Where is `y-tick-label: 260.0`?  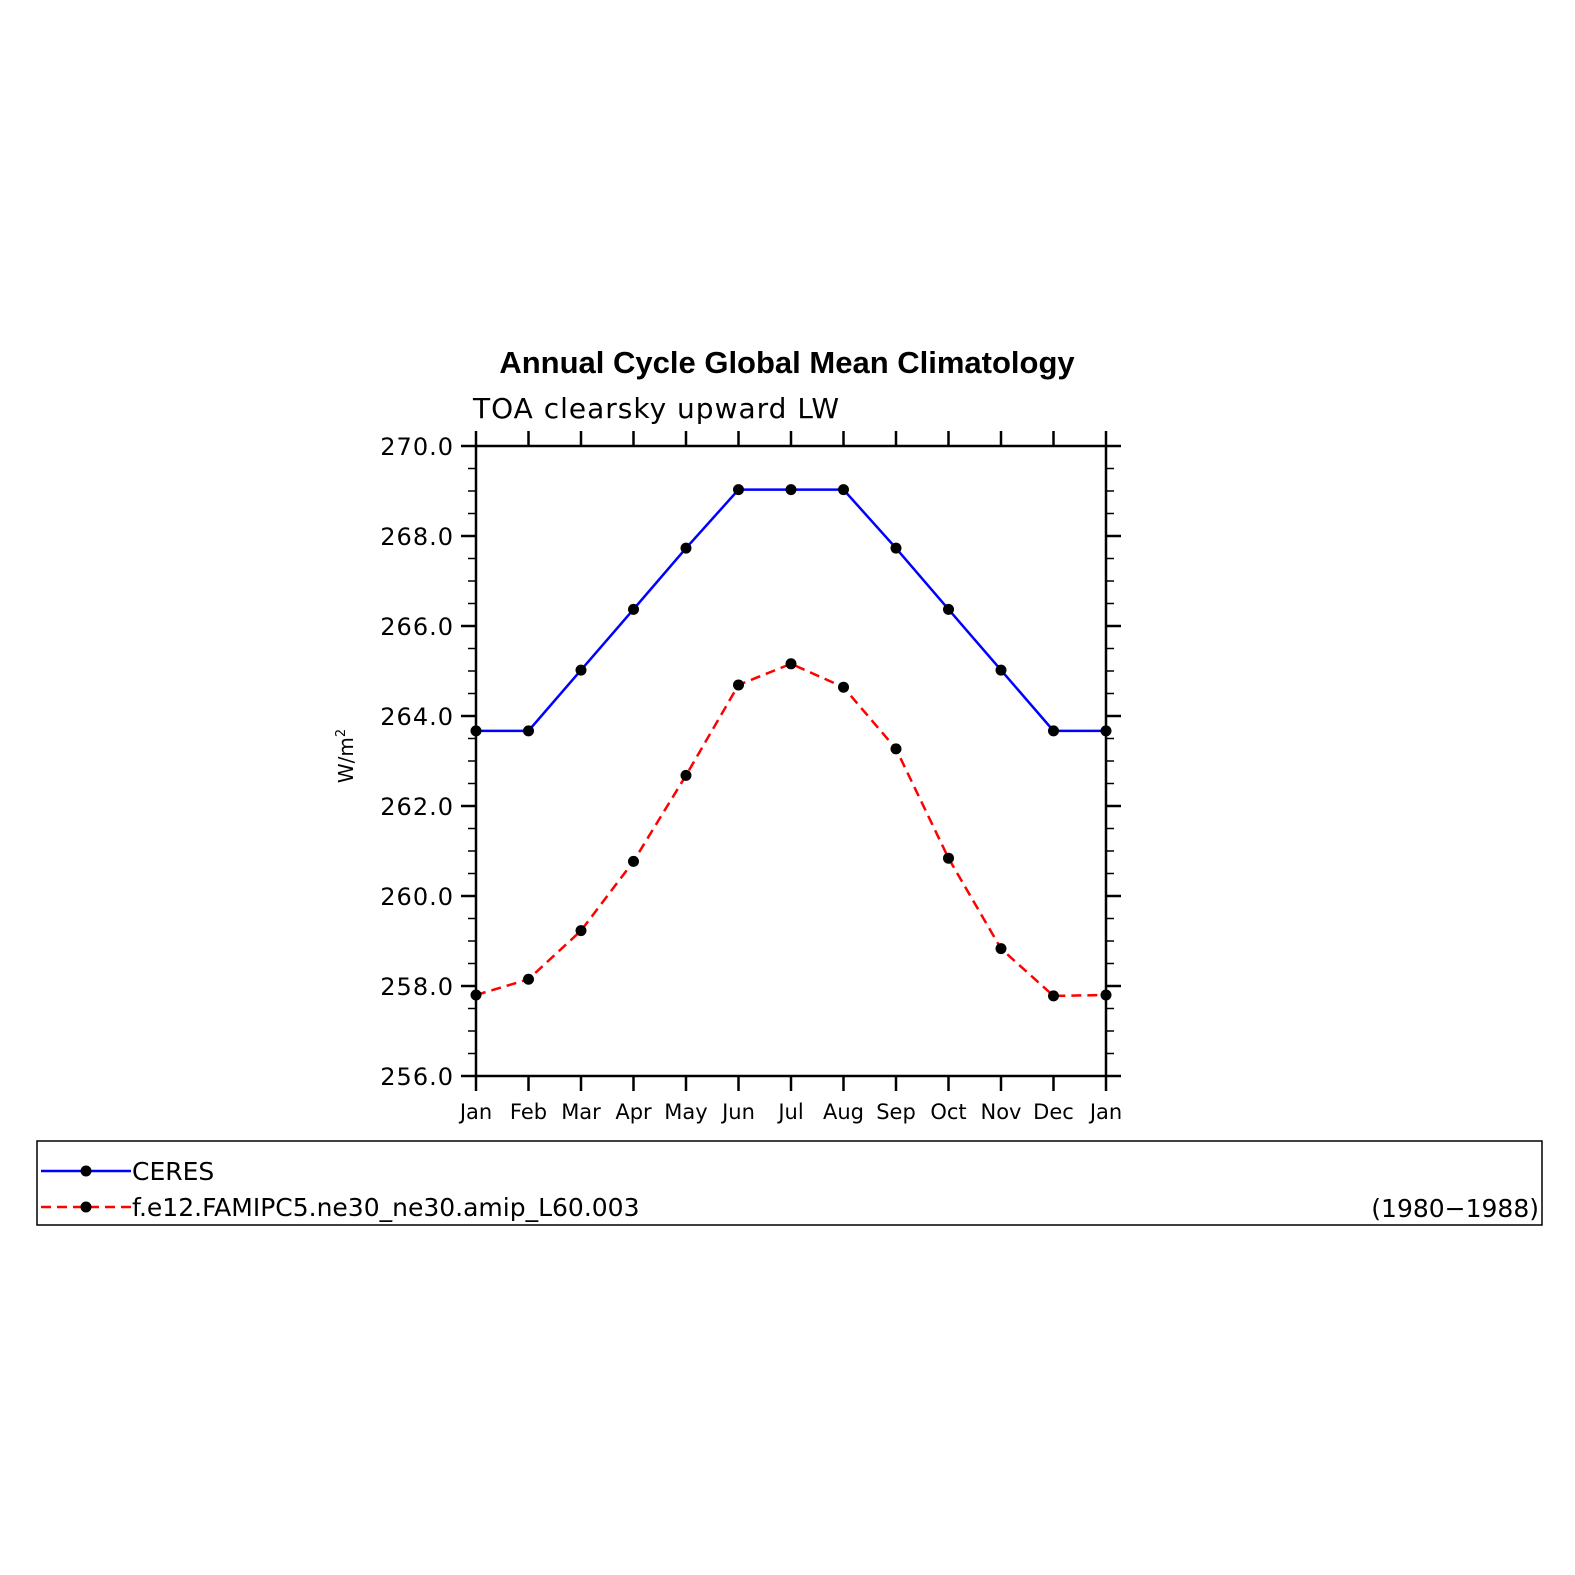
y-tick-label: 260.0 is located at coordinates (417, 897).